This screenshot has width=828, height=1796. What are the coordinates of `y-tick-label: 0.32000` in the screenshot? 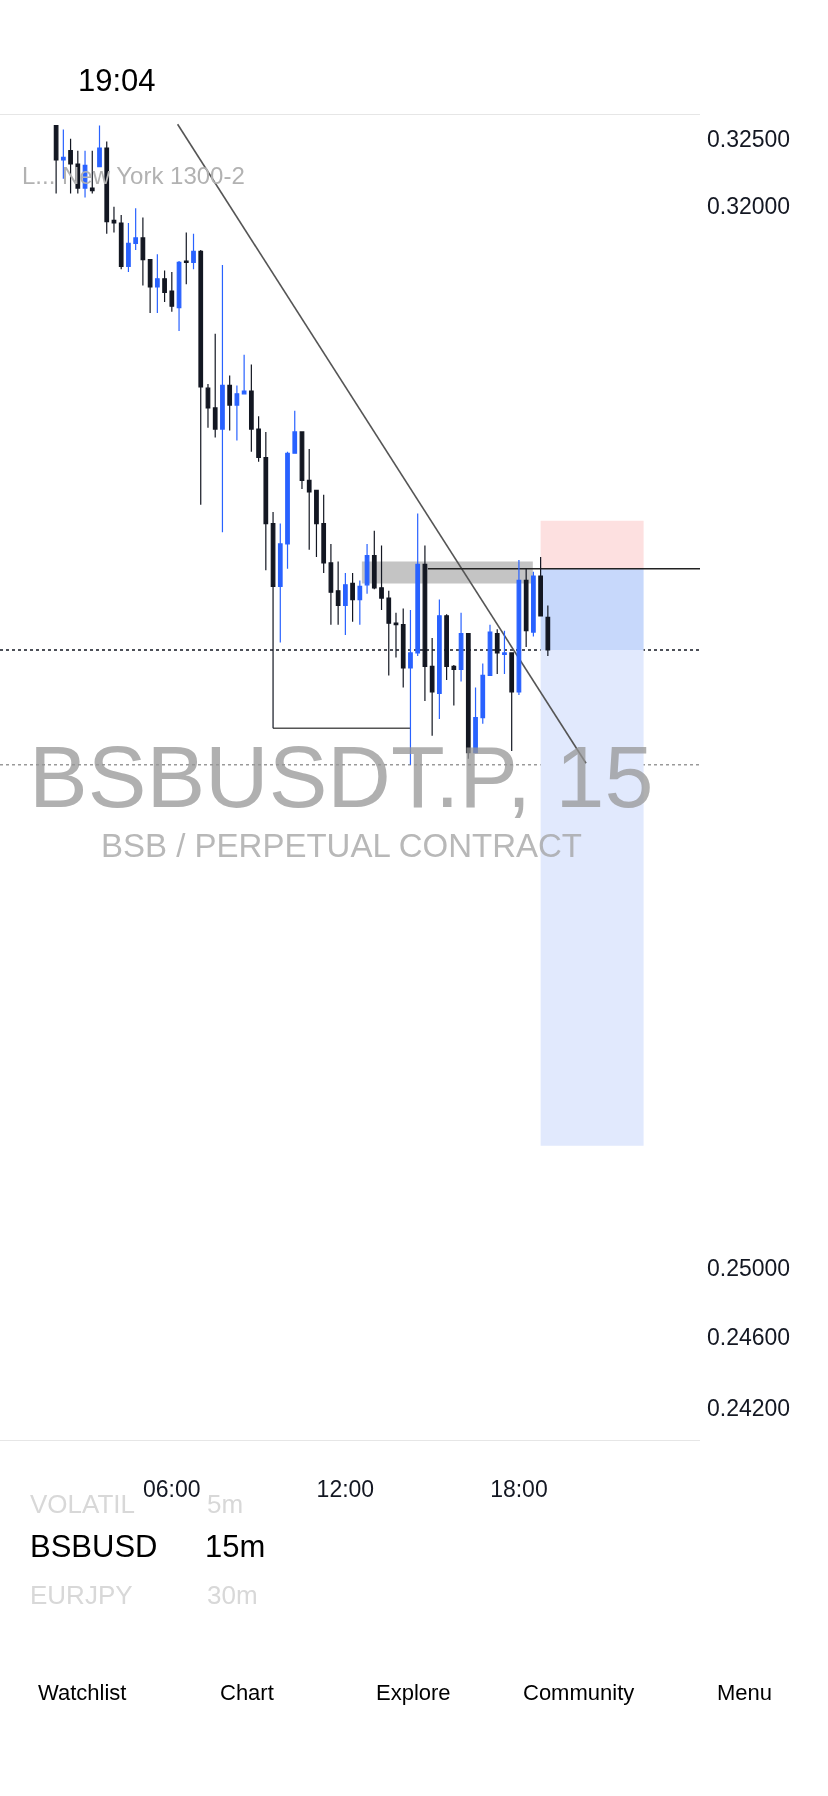 It's located at (749, 205).